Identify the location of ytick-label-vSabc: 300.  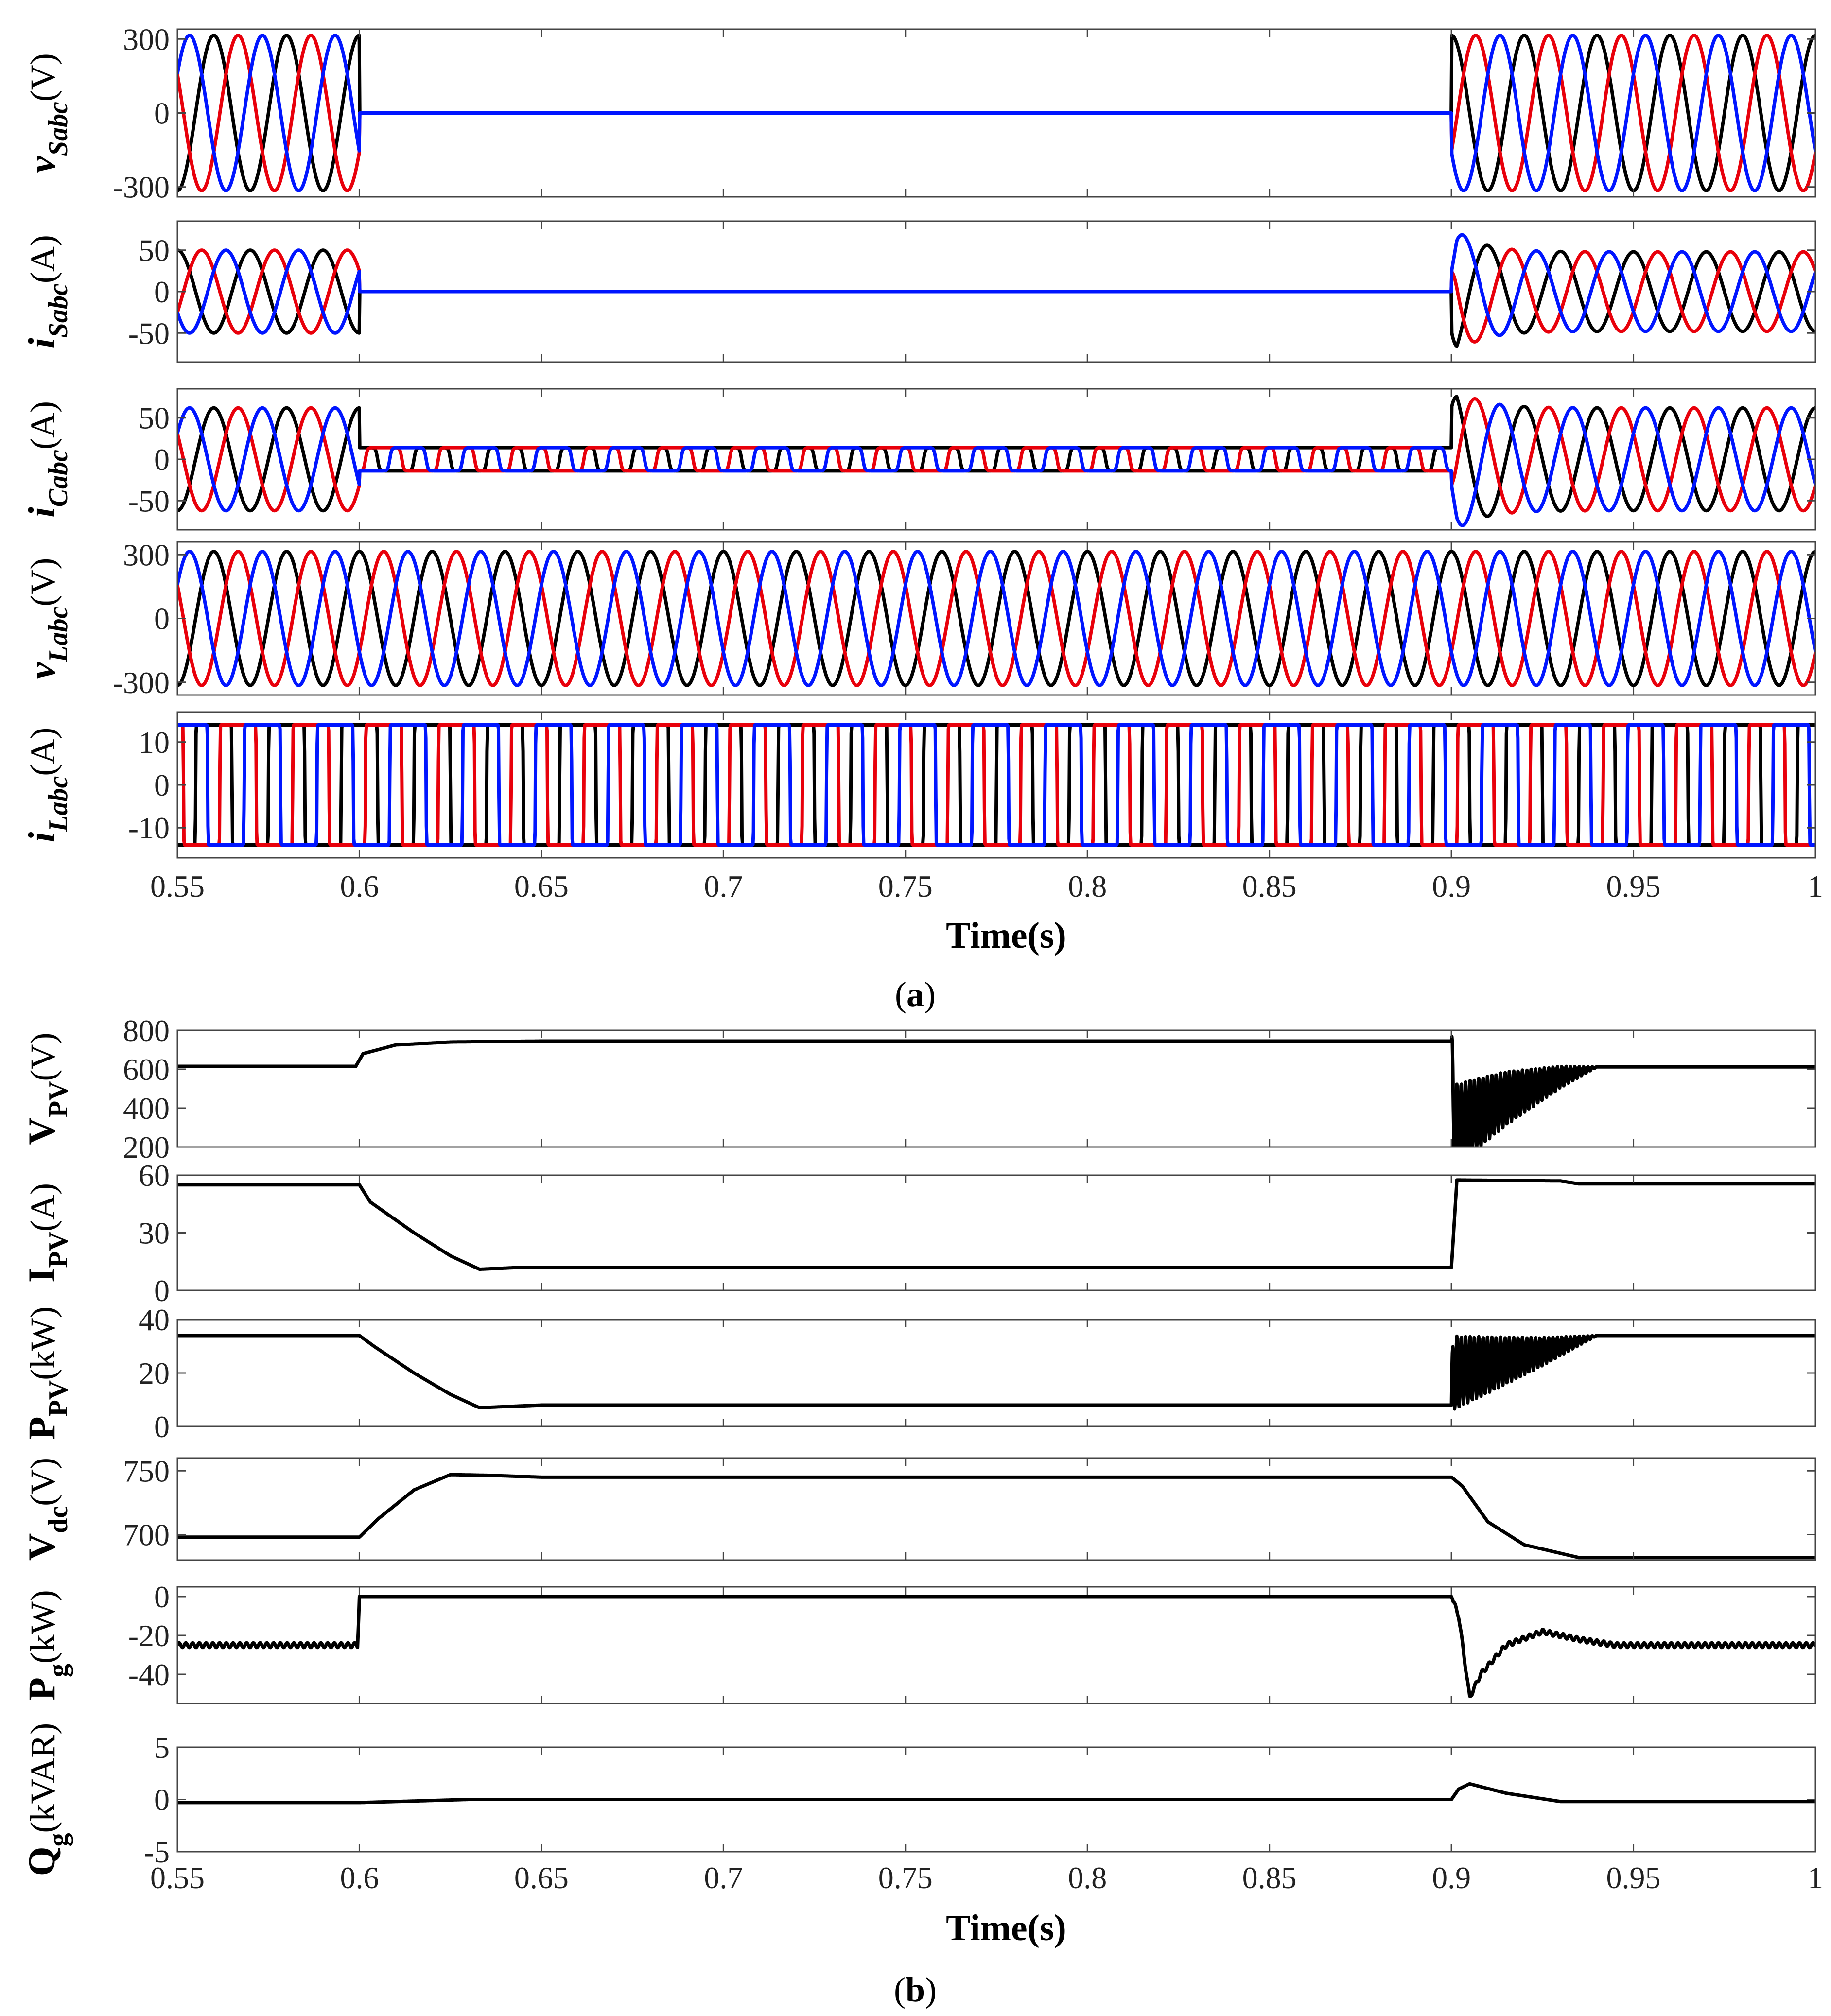
(146, 39).